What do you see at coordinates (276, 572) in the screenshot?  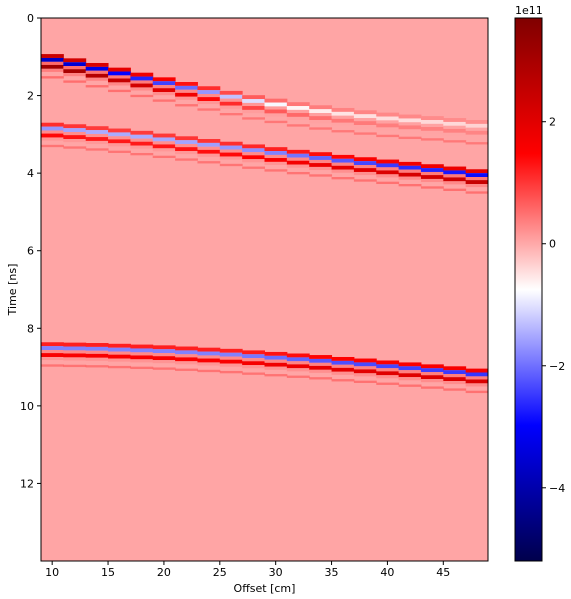 I see `x-tick-label: 30` at bounding box center [276, 572].